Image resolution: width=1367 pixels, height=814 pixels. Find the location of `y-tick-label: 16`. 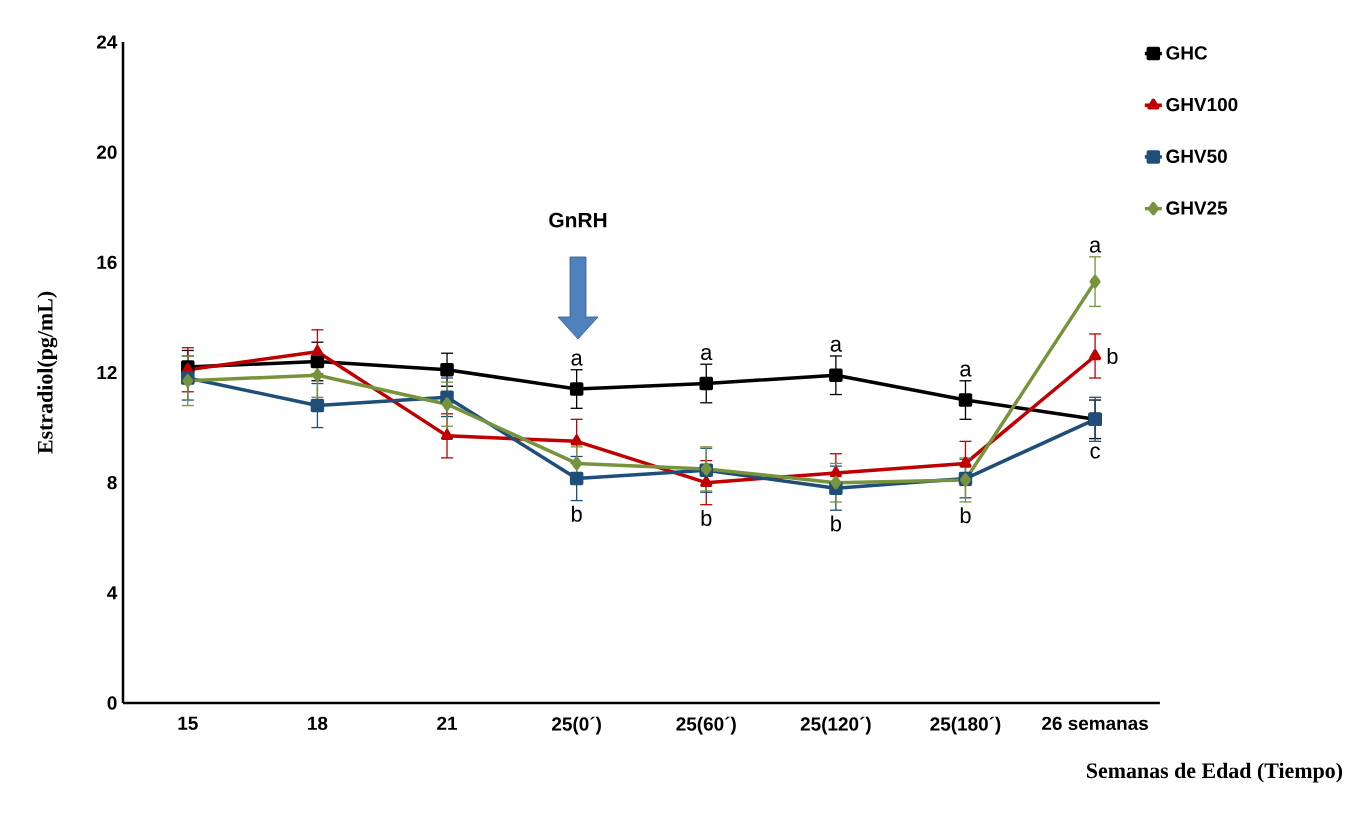

y-tick-label: 16 is located at coordinates (107, 262).